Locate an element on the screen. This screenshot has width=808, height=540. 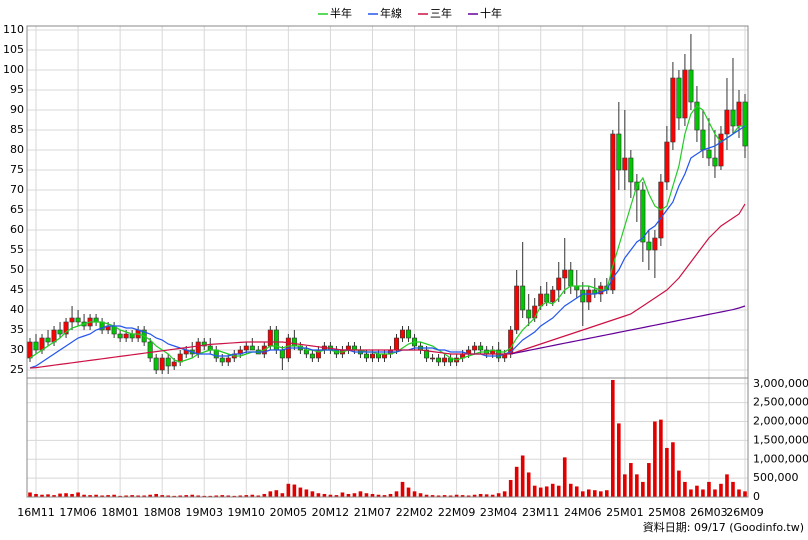
x-tick-label: 18M08 is located at coordinates (162, 512).